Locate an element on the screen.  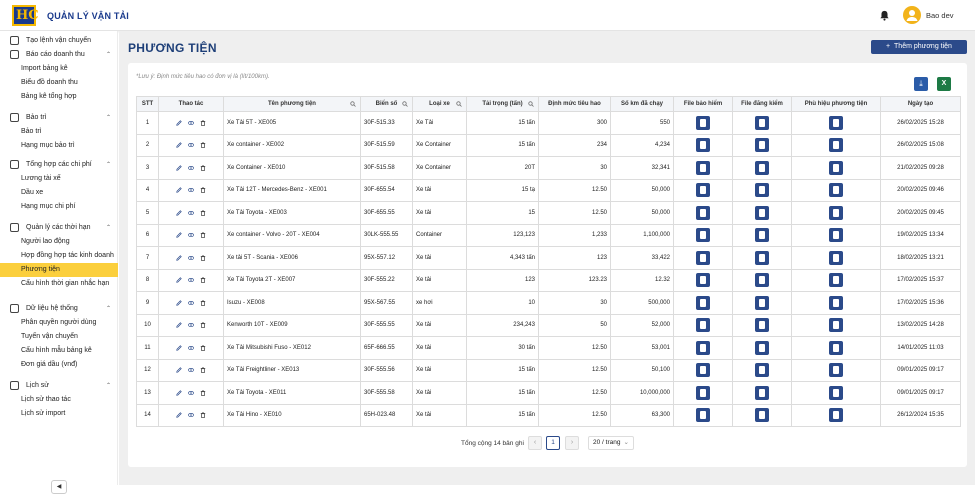
sidebar-item: Phương tiện is located at coordinates (59, 270).